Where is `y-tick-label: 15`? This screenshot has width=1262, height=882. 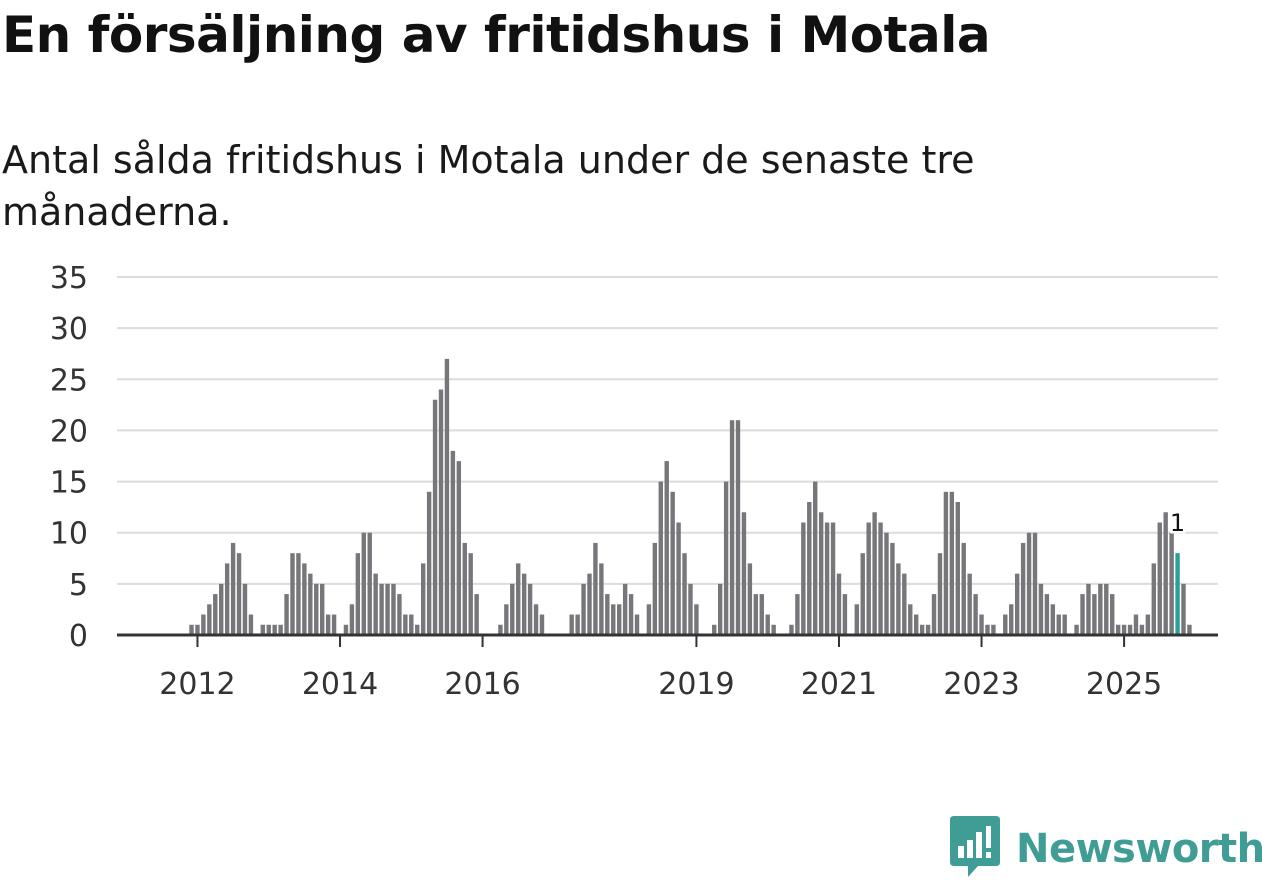 y-tick-label: 15 is located at coordinates (69, 483).